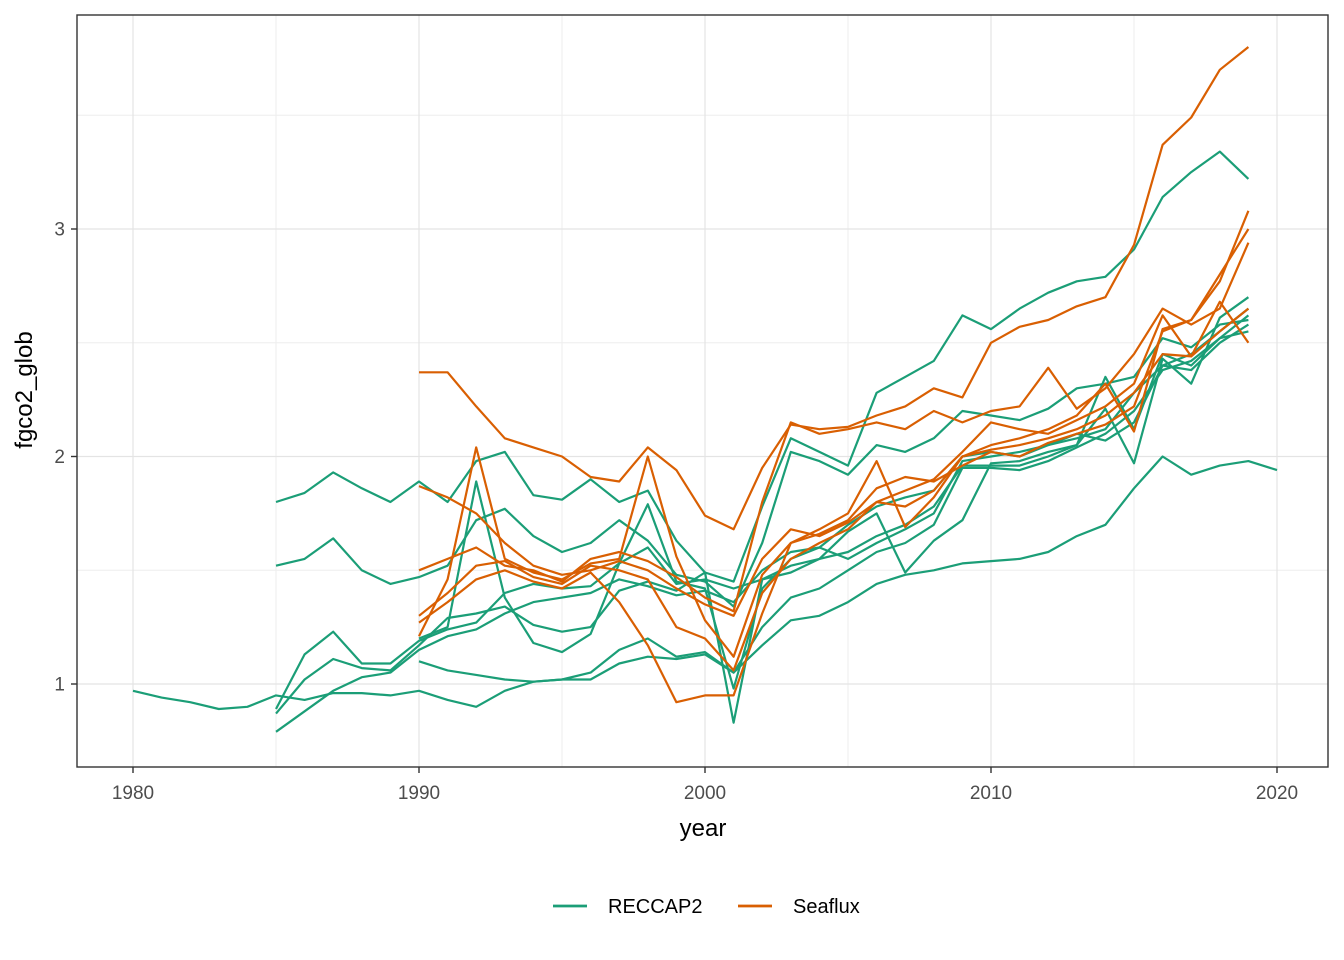  I want to click on y-tick-label: 3, so click(59, 230).